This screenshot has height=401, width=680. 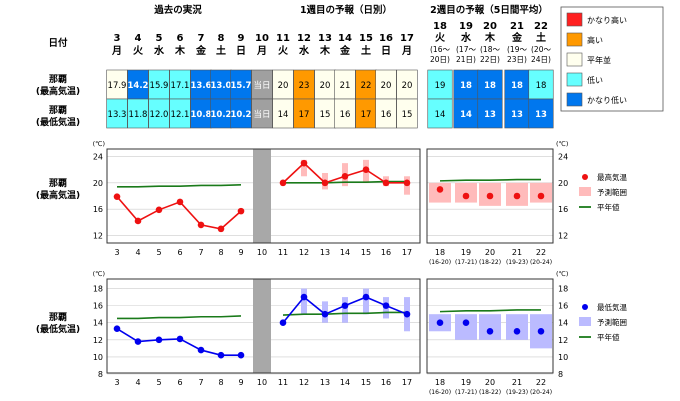 What do you see at coordinates (386, 115) in the screenshot?
I see `table-cell-value: 16` at bounding box center [386, 115].